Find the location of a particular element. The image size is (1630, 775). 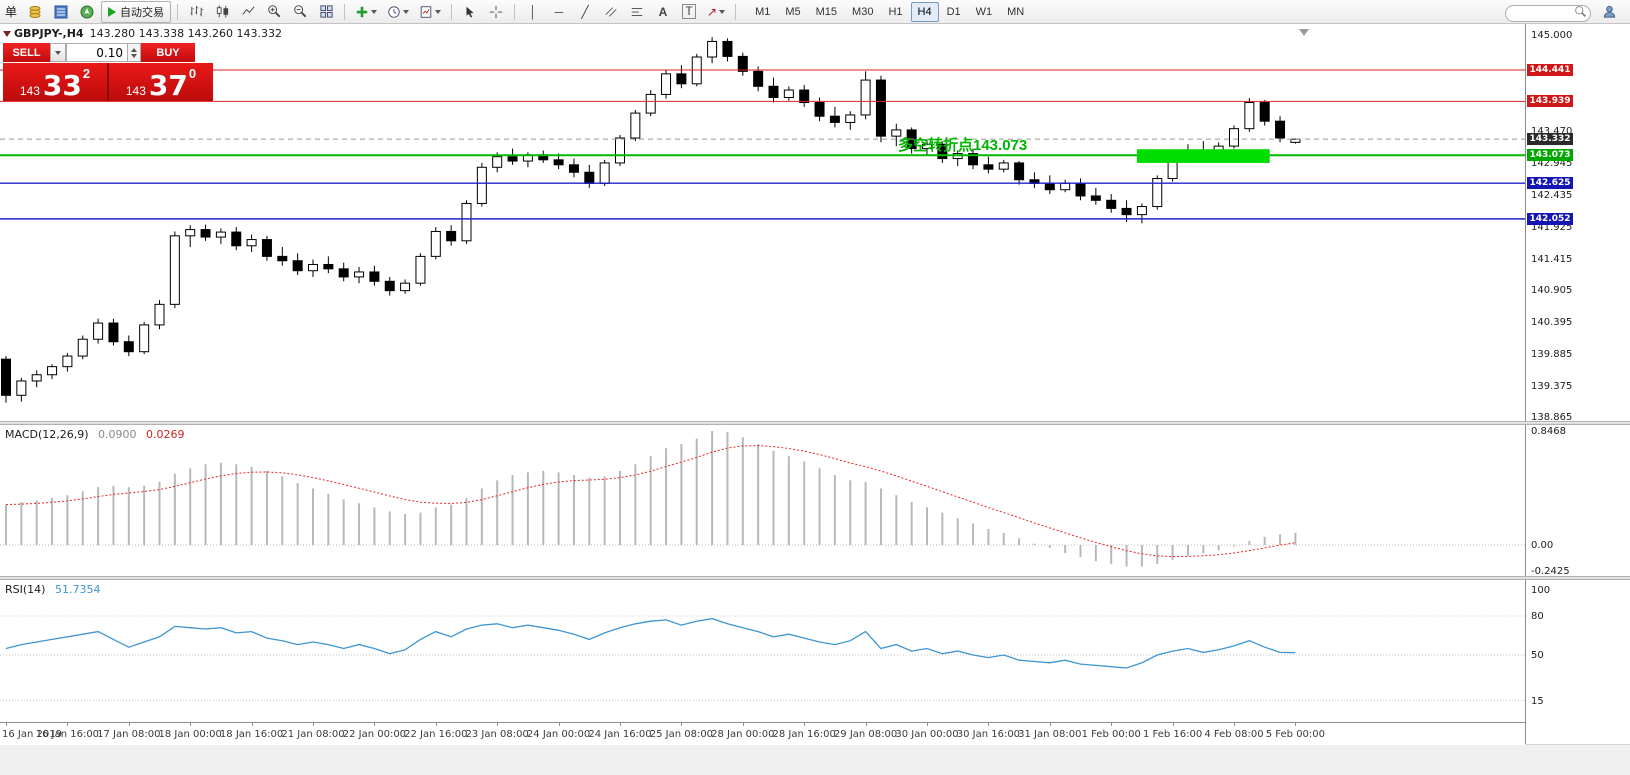

macd-axis-label: 0.00 is located at coordinates (1542, 545).